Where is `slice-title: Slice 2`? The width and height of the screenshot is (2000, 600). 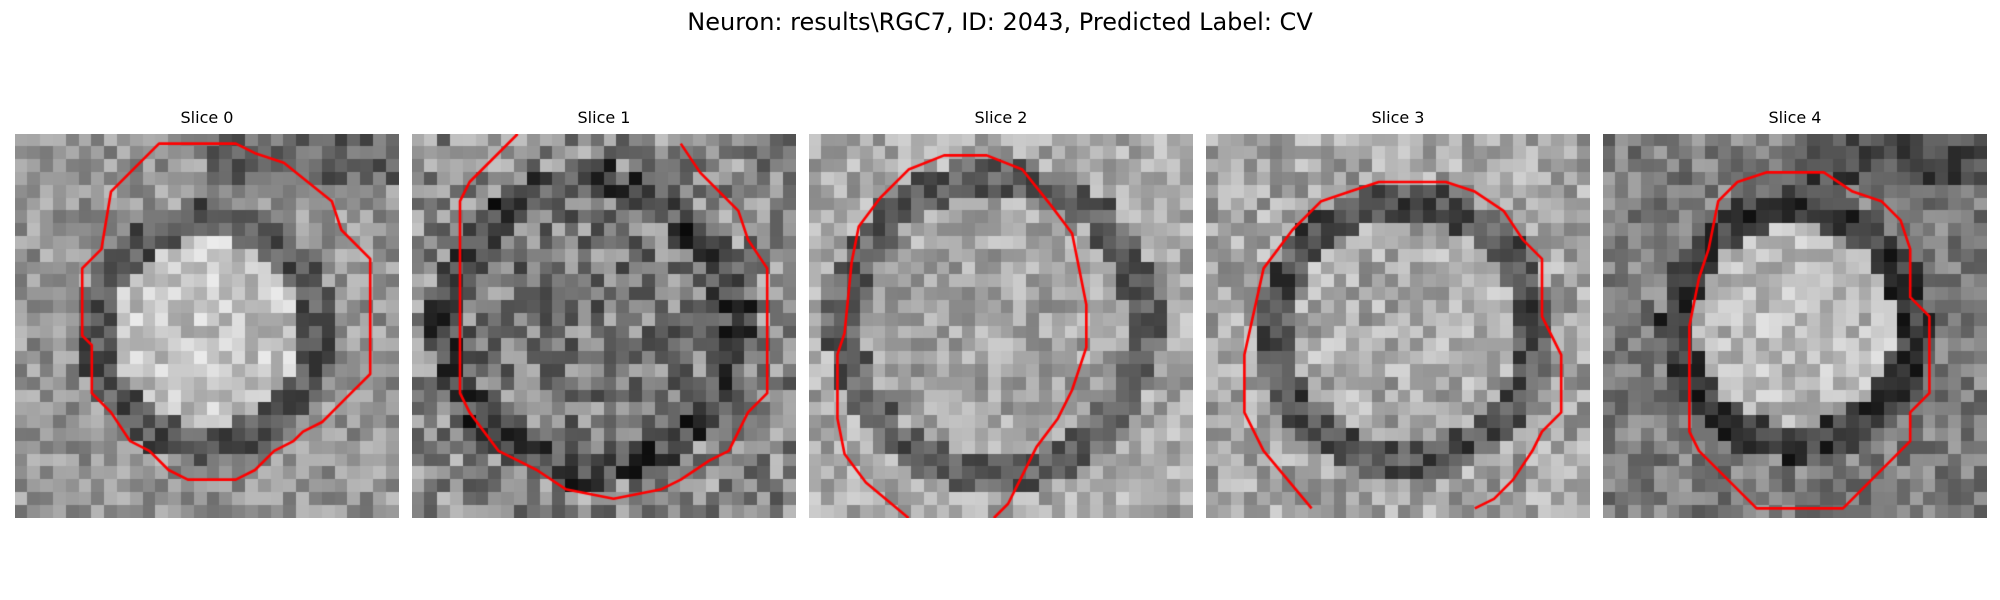 slice-title: Slice 2 is located at coordinates (1001, 117).